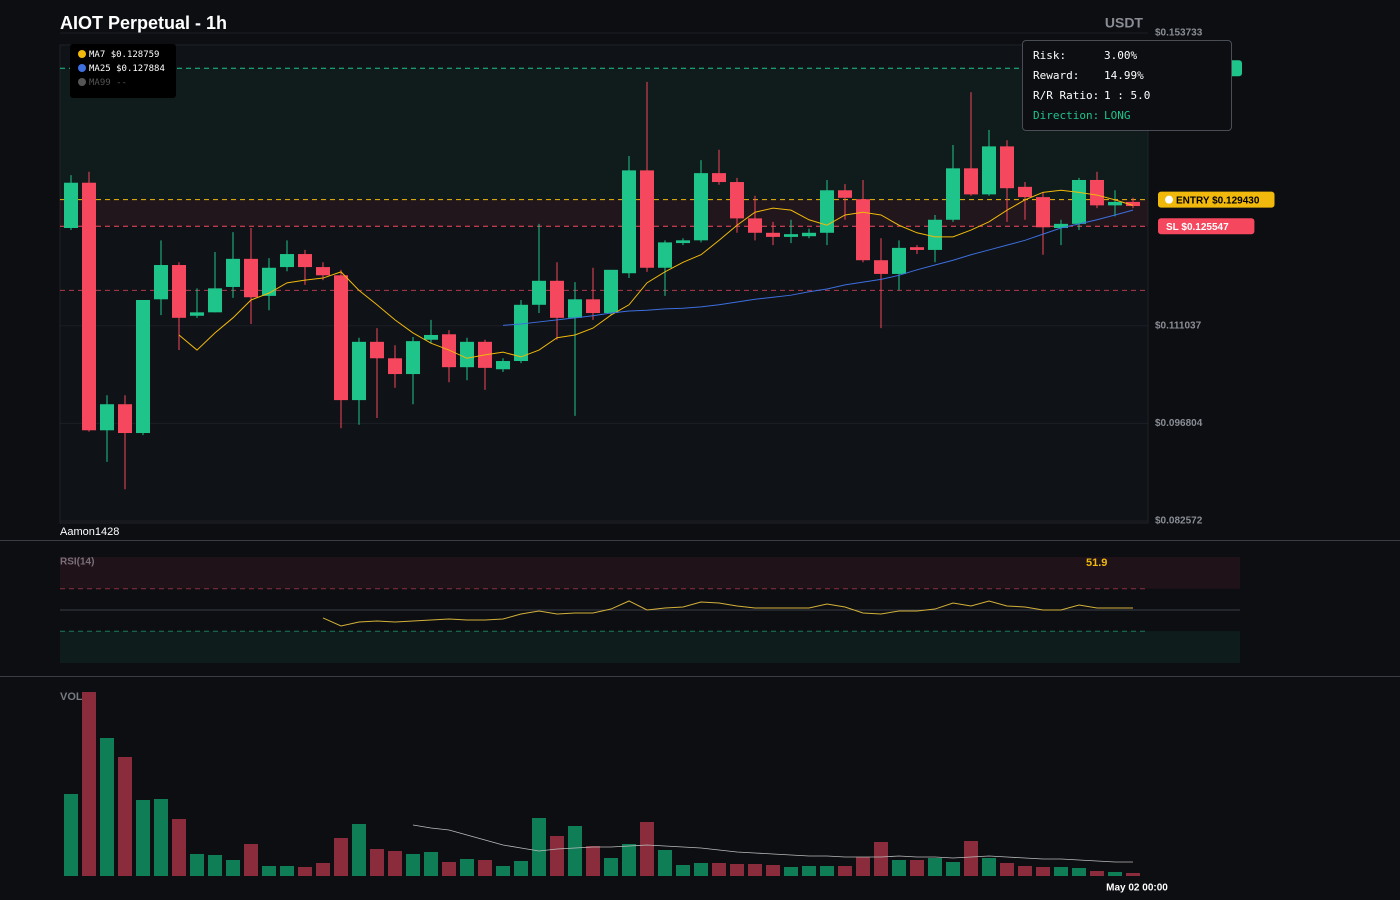 Image resolution: width=1400 pixels, height=900 pixels. Describe the element at coordinates (1169, 199) in the screenshot. I see `level-dot` at that location.